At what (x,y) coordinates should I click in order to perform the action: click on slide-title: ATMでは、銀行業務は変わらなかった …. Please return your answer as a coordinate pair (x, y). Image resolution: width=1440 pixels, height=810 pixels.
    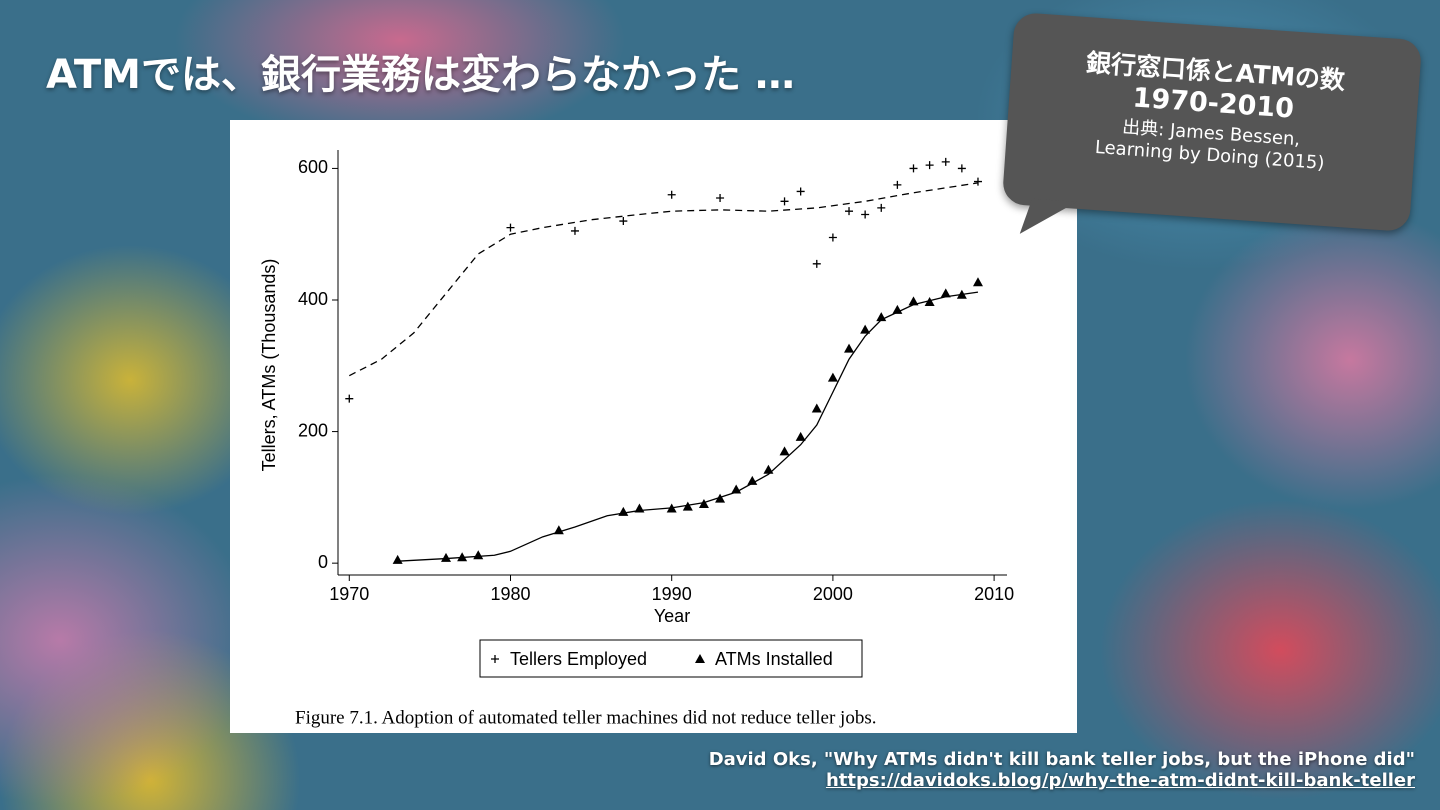
    Looking at the image, I should click on (420, 75).